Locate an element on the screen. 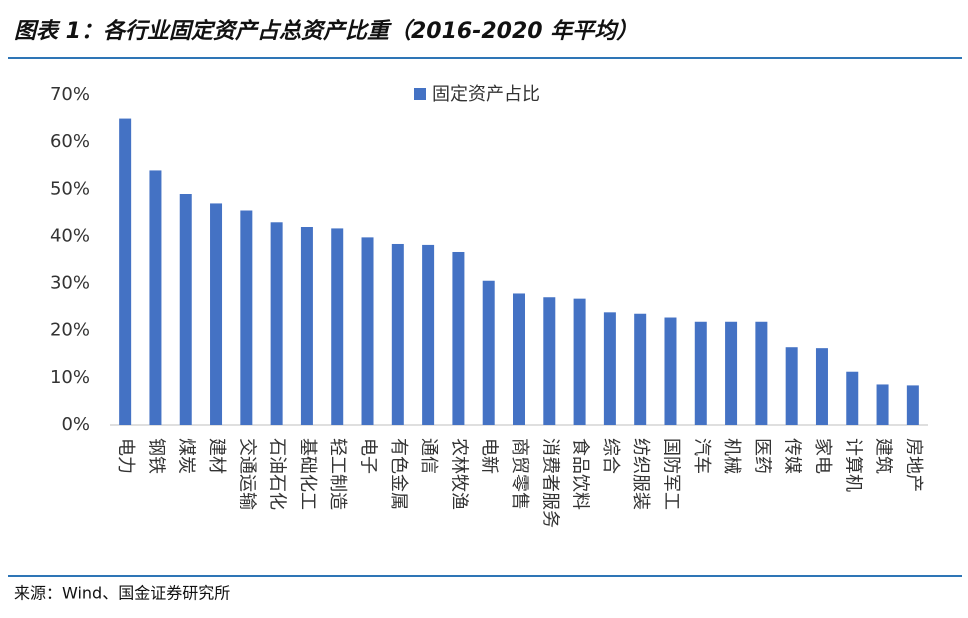 The width and height of the screenshot is (968, 618). y-tick-label: 0% is located at coordinates (75, 424).